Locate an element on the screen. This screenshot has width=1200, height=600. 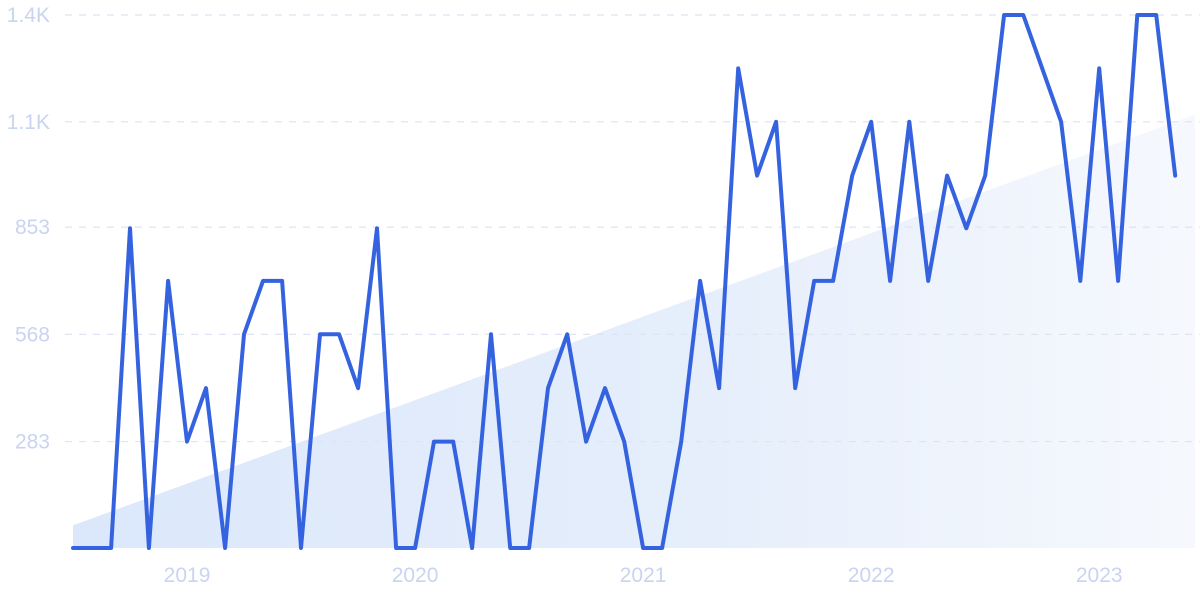
y-tick-label: 1.1K is located at coordinates (28, 122).